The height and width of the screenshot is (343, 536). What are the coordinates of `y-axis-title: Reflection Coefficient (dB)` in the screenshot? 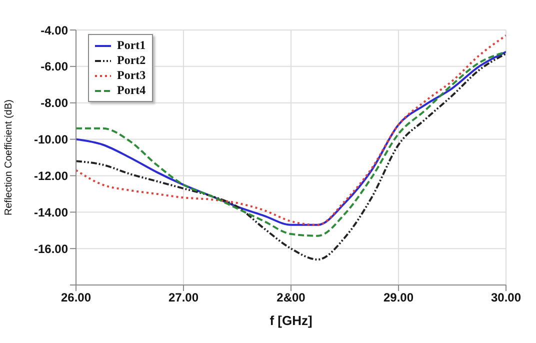 It's located at (9, 158).